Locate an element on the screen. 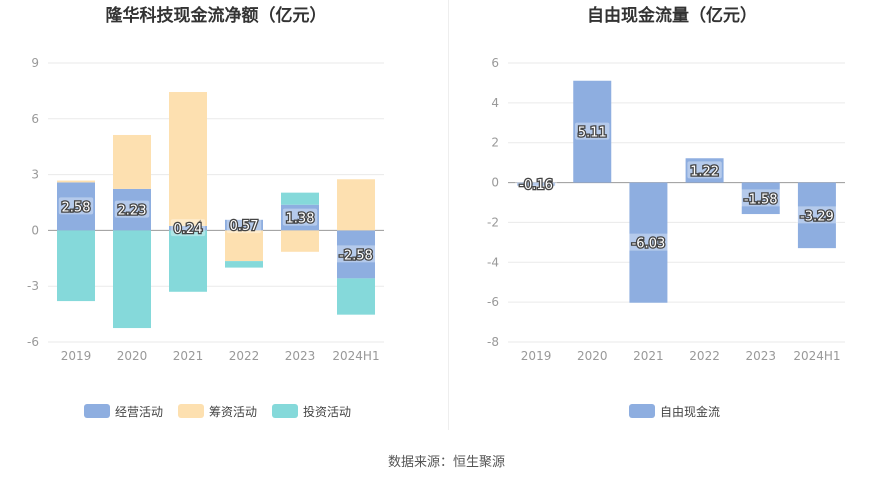 The width and height of the screenshot is (893, 485). chart-1-y-tick-label: 6 is located at coordinates (495, 63).